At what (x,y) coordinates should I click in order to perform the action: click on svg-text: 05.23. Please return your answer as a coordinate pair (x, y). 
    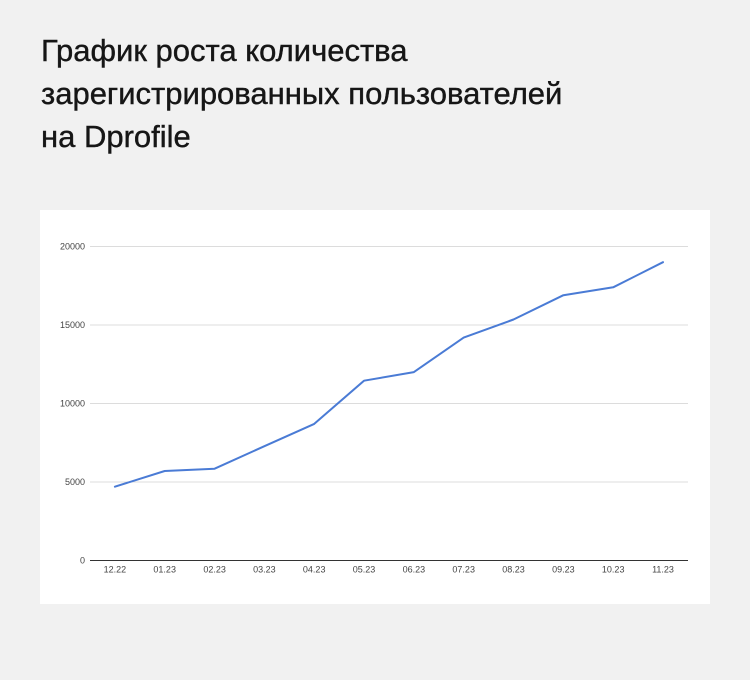
    Looking at the image, I should click on (364, 570).